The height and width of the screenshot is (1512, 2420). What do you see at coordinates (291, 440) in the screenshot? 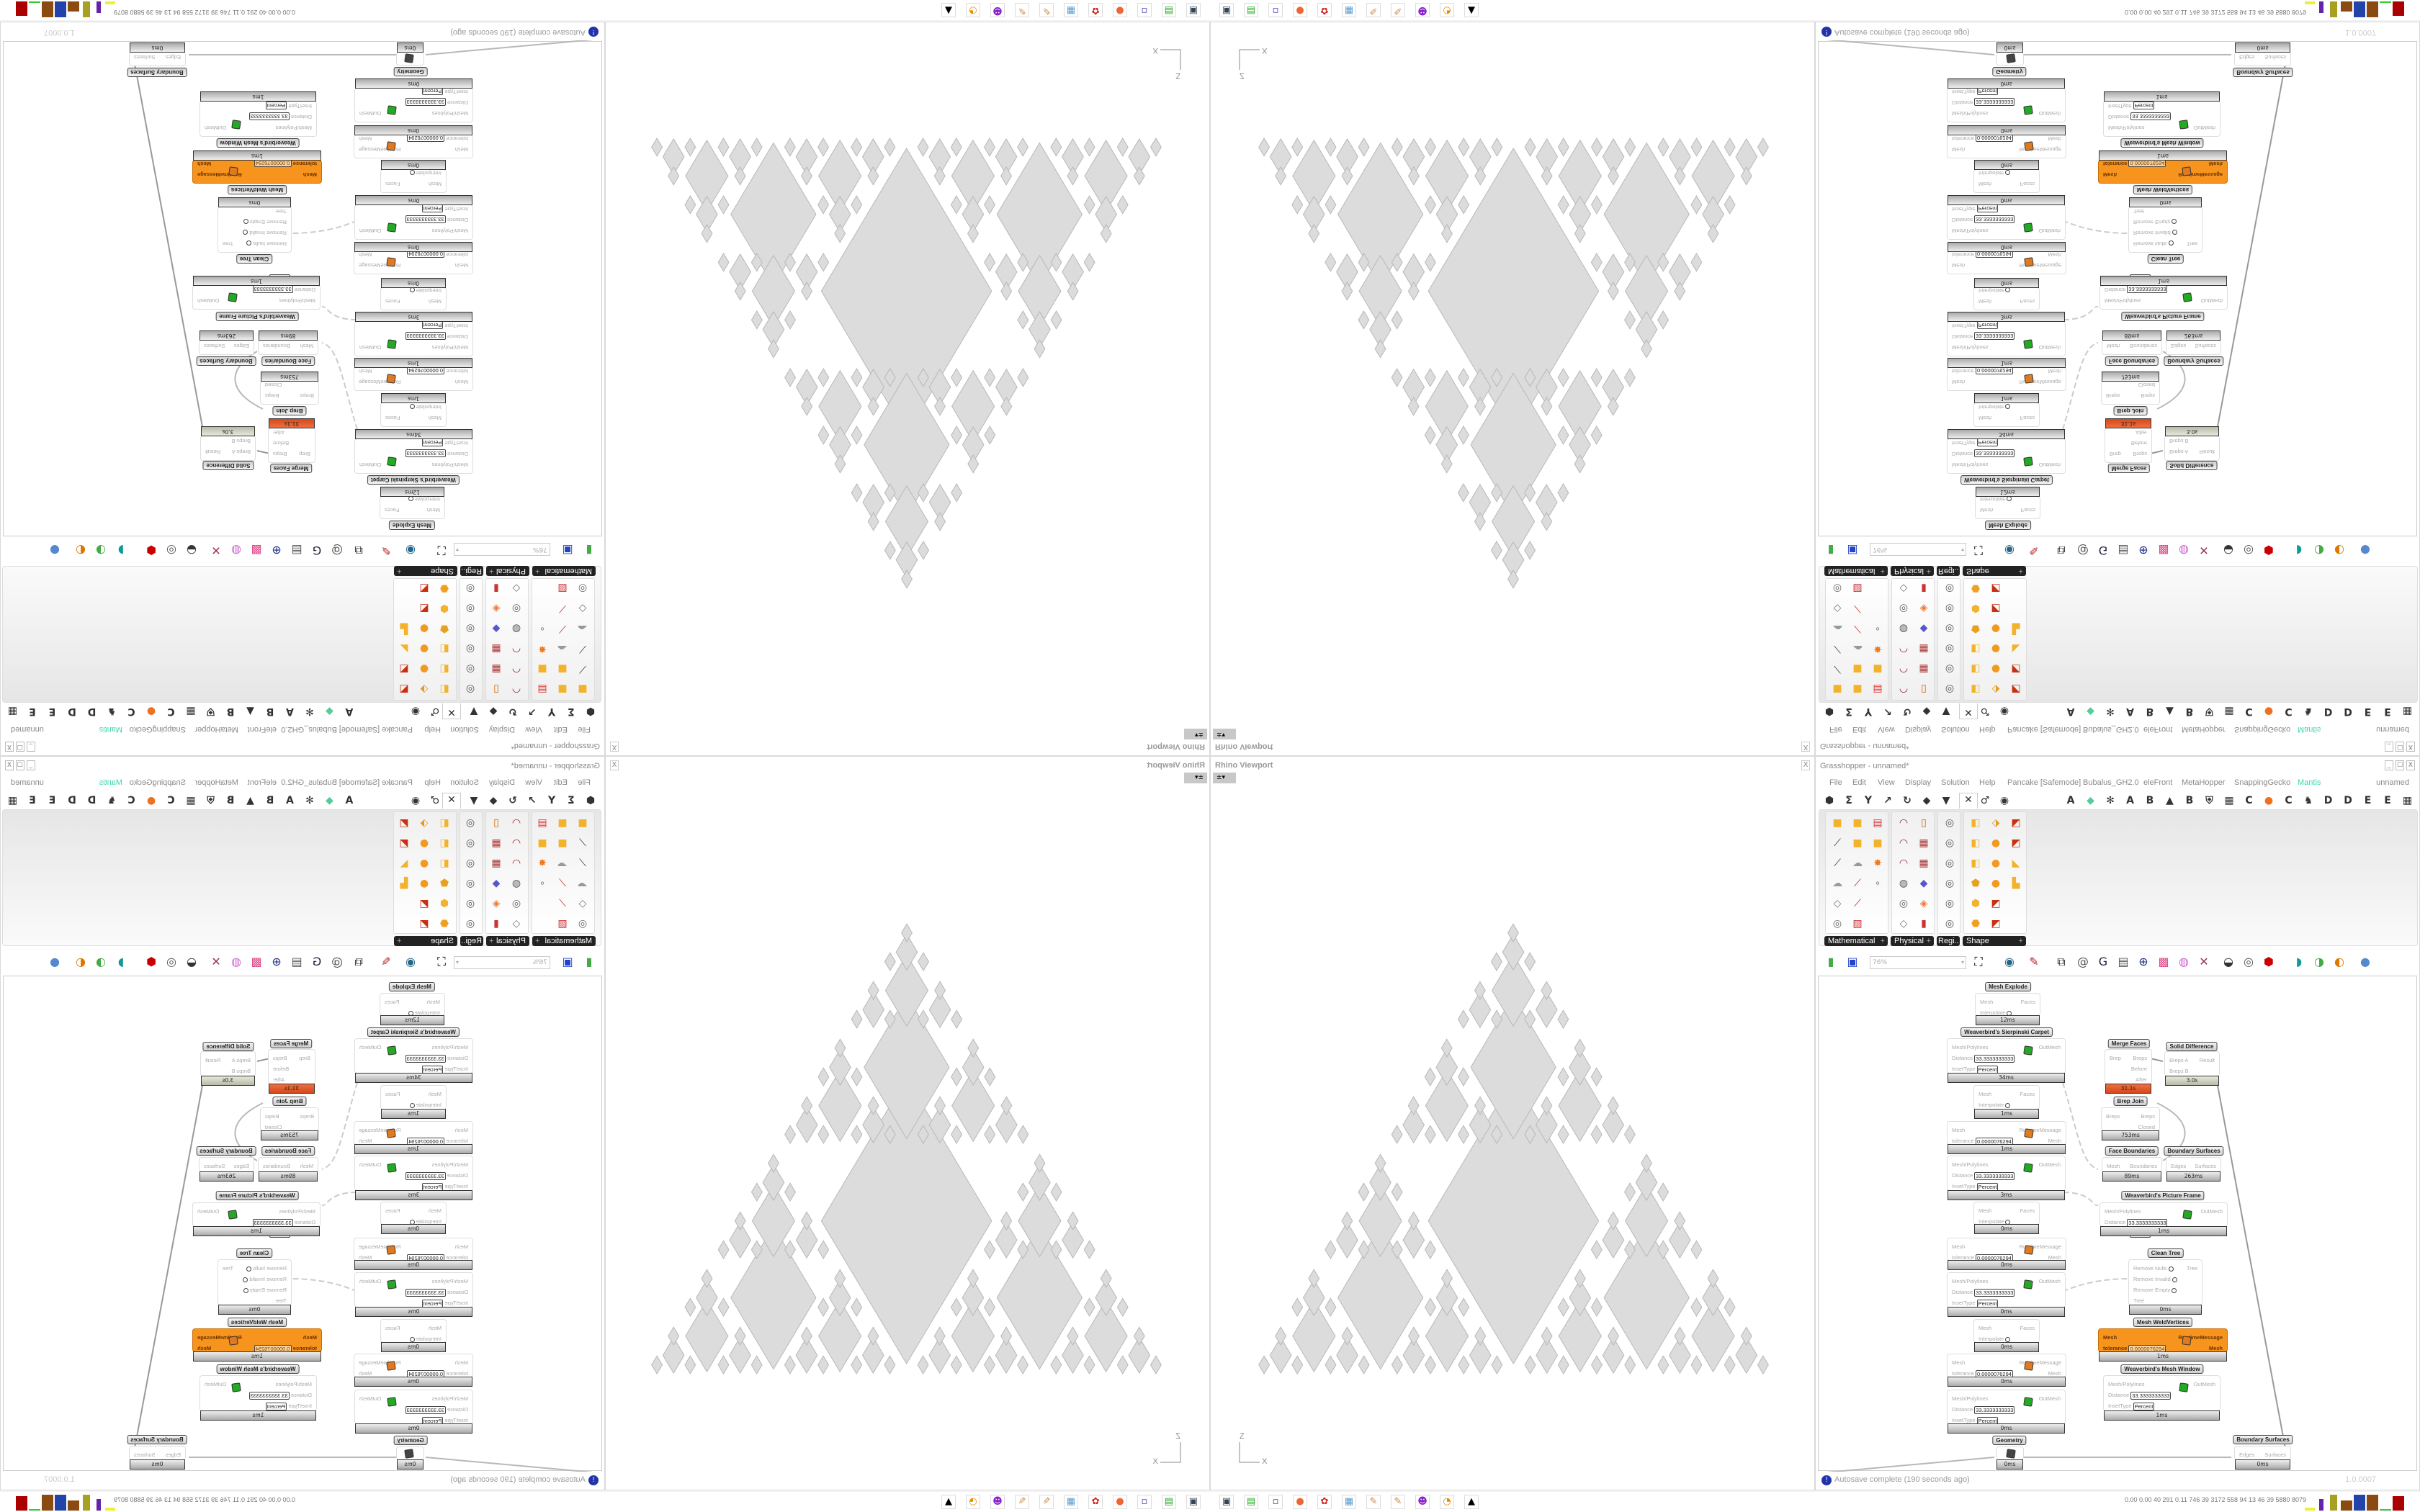
I see `merge-faces-component: Brep Breps Before After 31.1s` at bounding box center [291, 440].